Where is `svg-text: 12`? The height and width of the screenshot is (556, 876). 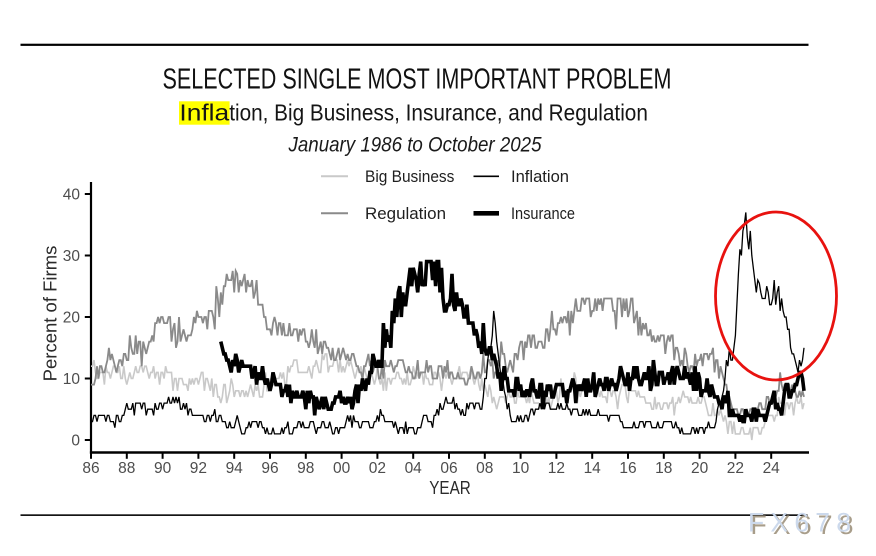 svg-text: 12 is located at coordinates (556, 468).